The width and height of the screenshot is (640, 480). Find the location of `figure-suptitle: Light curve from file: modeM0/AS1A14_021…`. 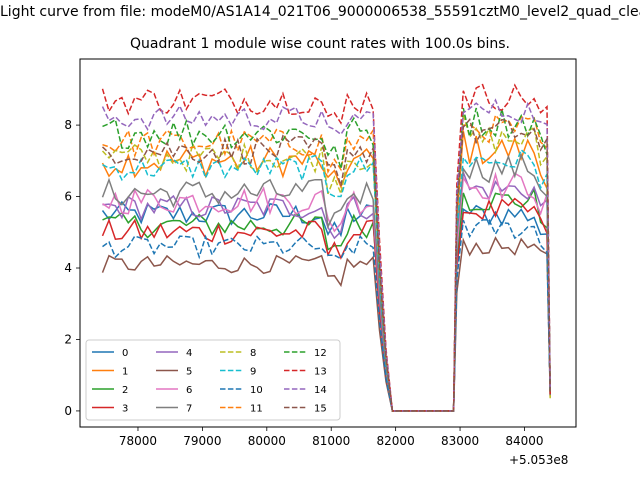

figure-suptitle: Light curve from file: modeM0/AS1A14_021… is located at coordinates (320, 12).